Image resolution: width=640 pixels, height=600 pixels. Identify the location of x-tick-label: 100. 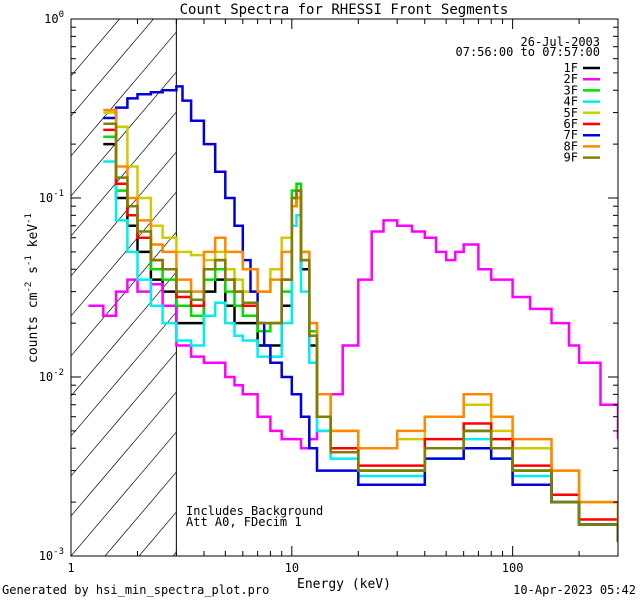
(513, 568).